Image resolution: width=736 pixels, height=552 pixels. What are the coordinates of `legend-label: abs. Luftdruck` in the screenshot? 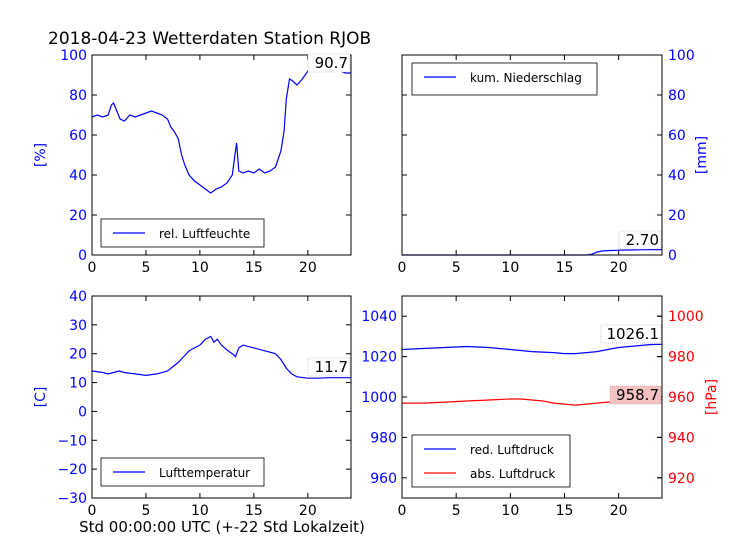 It's located at (512, 474).